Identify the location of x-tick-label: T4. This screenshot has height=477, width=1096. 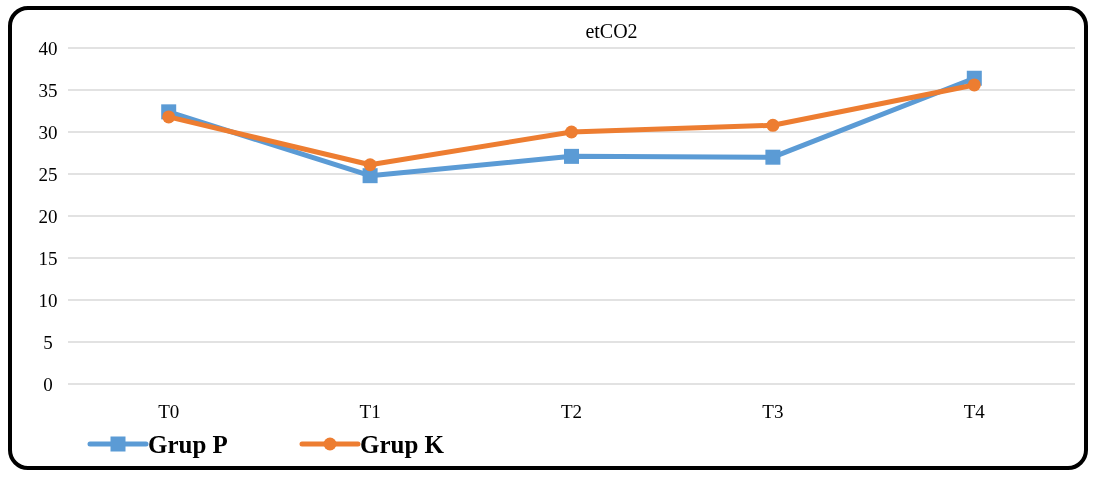
(974, 411).